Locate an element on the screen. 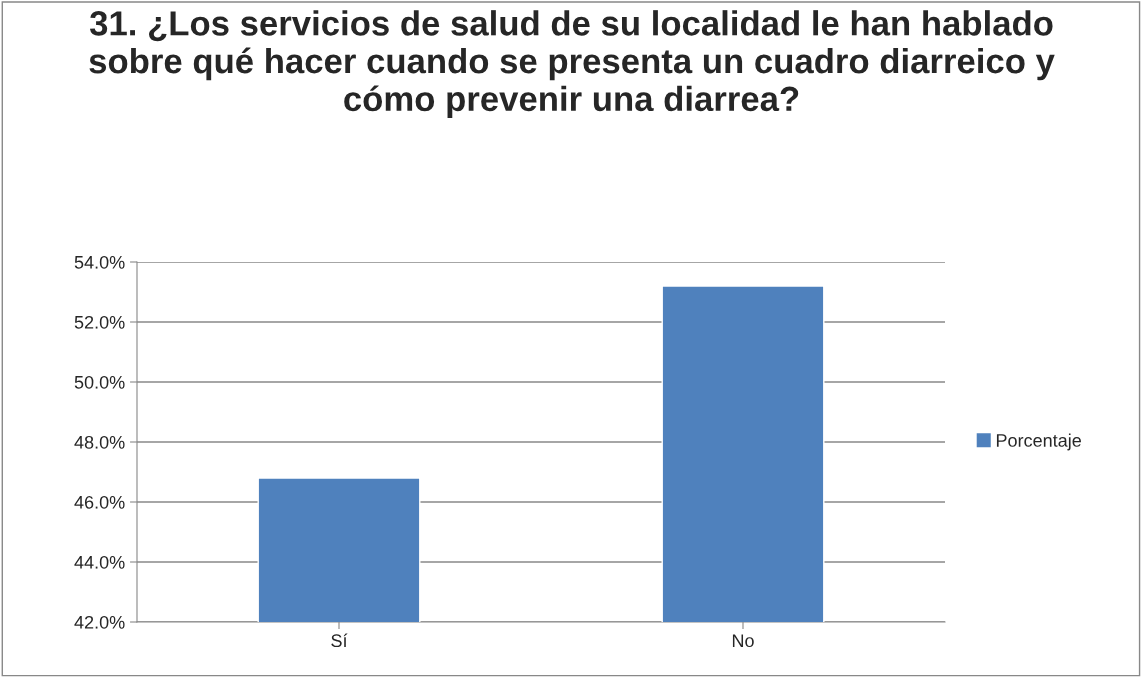 The image size is (1143, 677). y-tick-label: 48.0% is located at coordinates (99, 442).